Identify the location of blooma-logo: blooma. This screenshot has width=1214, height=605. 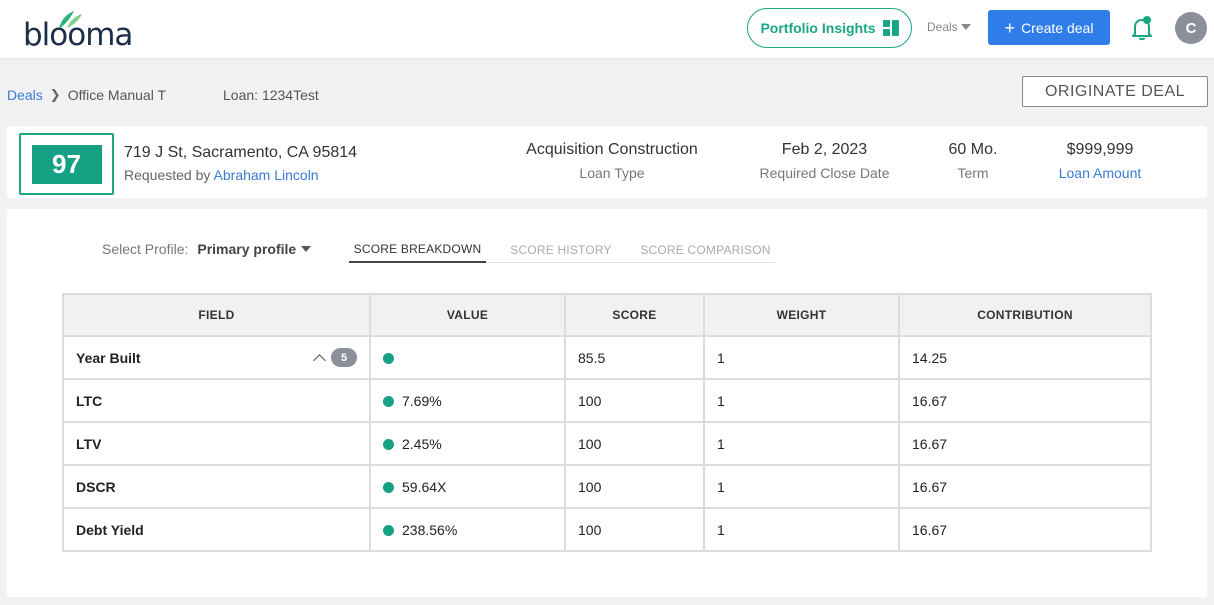
(78, 30).